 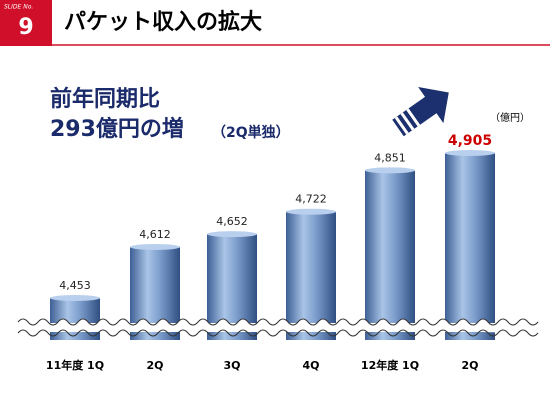 I want to click on slide-badge, so click(x=26, y=23).